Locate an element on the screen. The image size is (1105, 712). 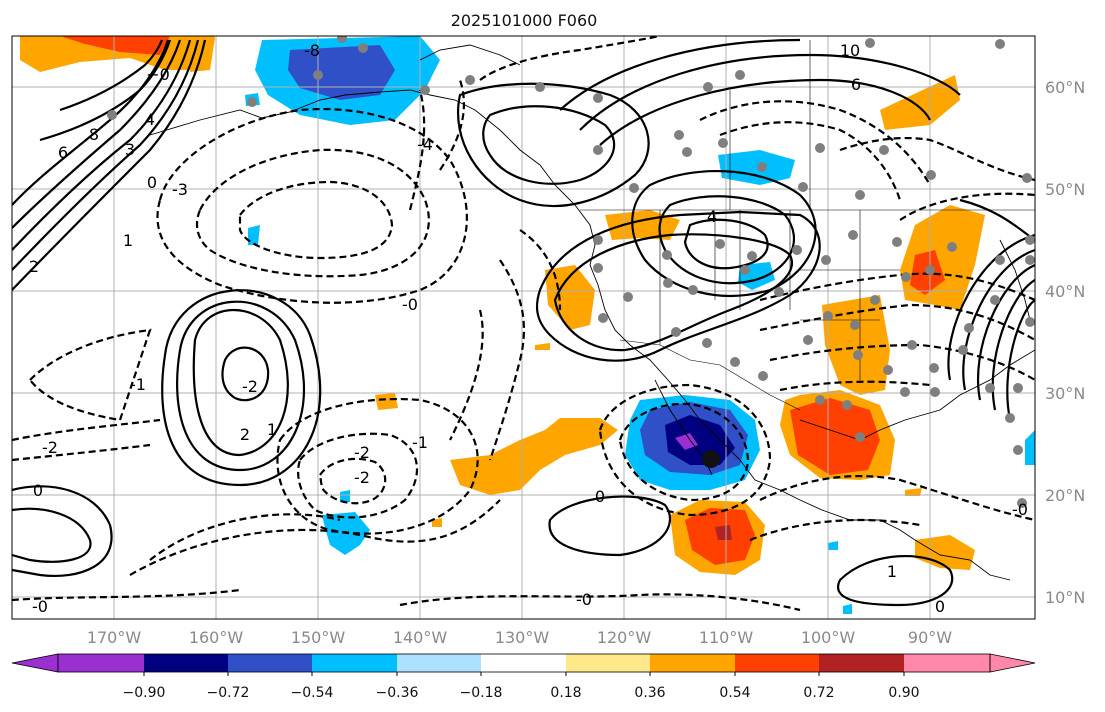
colorbar-tick-label: −0.90 is located at coordinates (144, 693).